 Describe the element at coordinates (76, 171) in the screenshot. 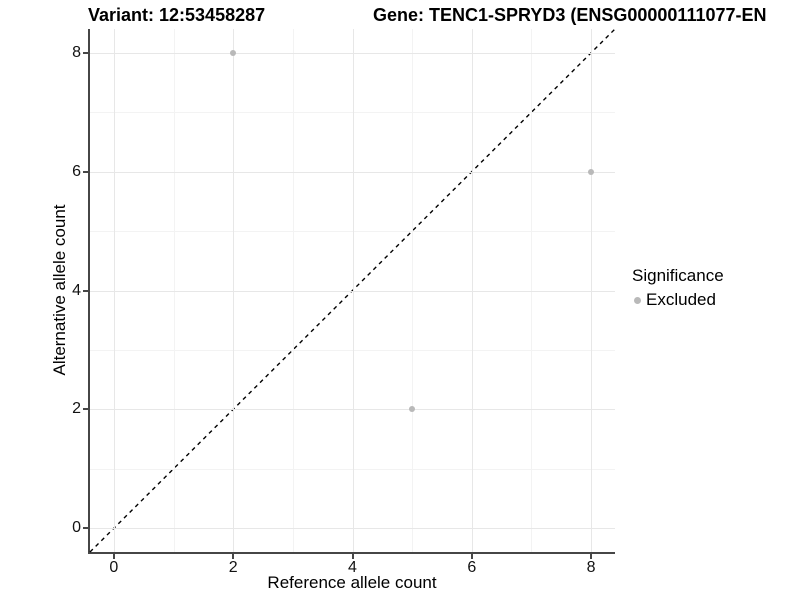

I see `y-tick-label: 6` at that location.